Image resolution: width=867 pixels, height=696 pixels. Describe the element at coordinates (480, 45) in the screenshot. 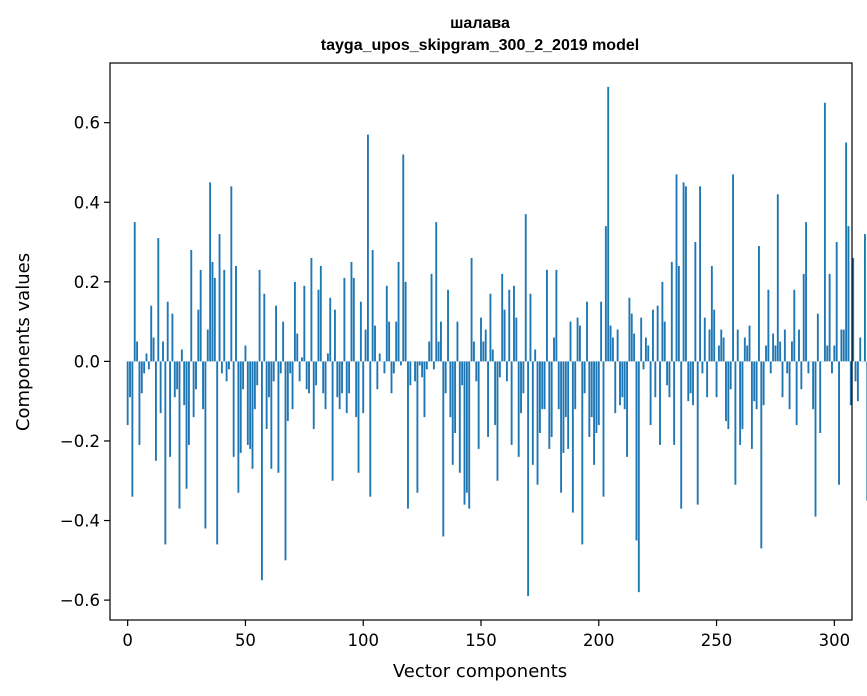

I see `chart-subtitle: tayga_upos_skipgram_300_2_2019 model` at that location.